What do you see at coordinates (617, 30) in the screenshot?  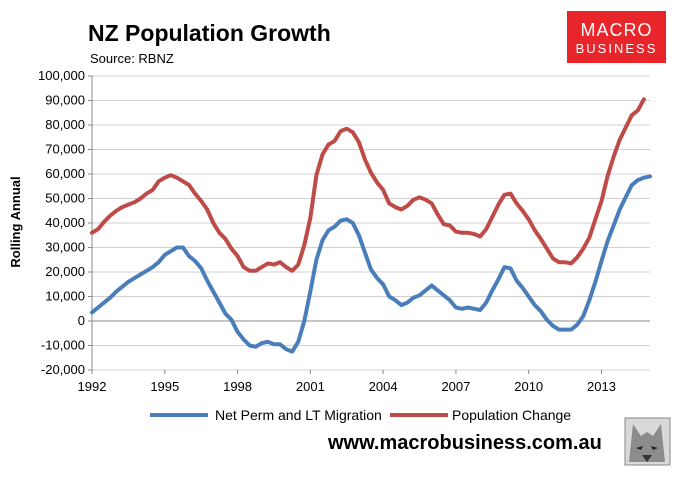 I see `logo-text-macro: MACRO` at bounding box center [617, 30].